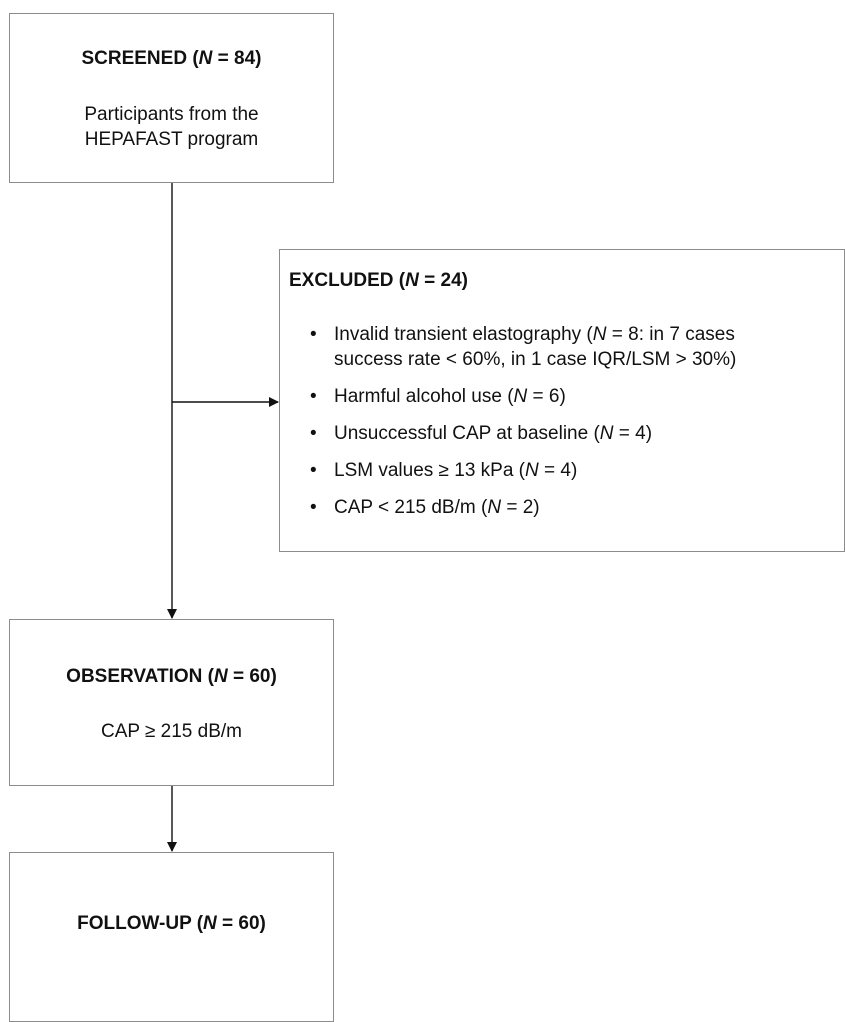 This screenshot has width=845, height=1022. I want to click on exclusion-reason-lsm-values: LSM values ≥ 13 kPa (N = 4), so click(574, 470).